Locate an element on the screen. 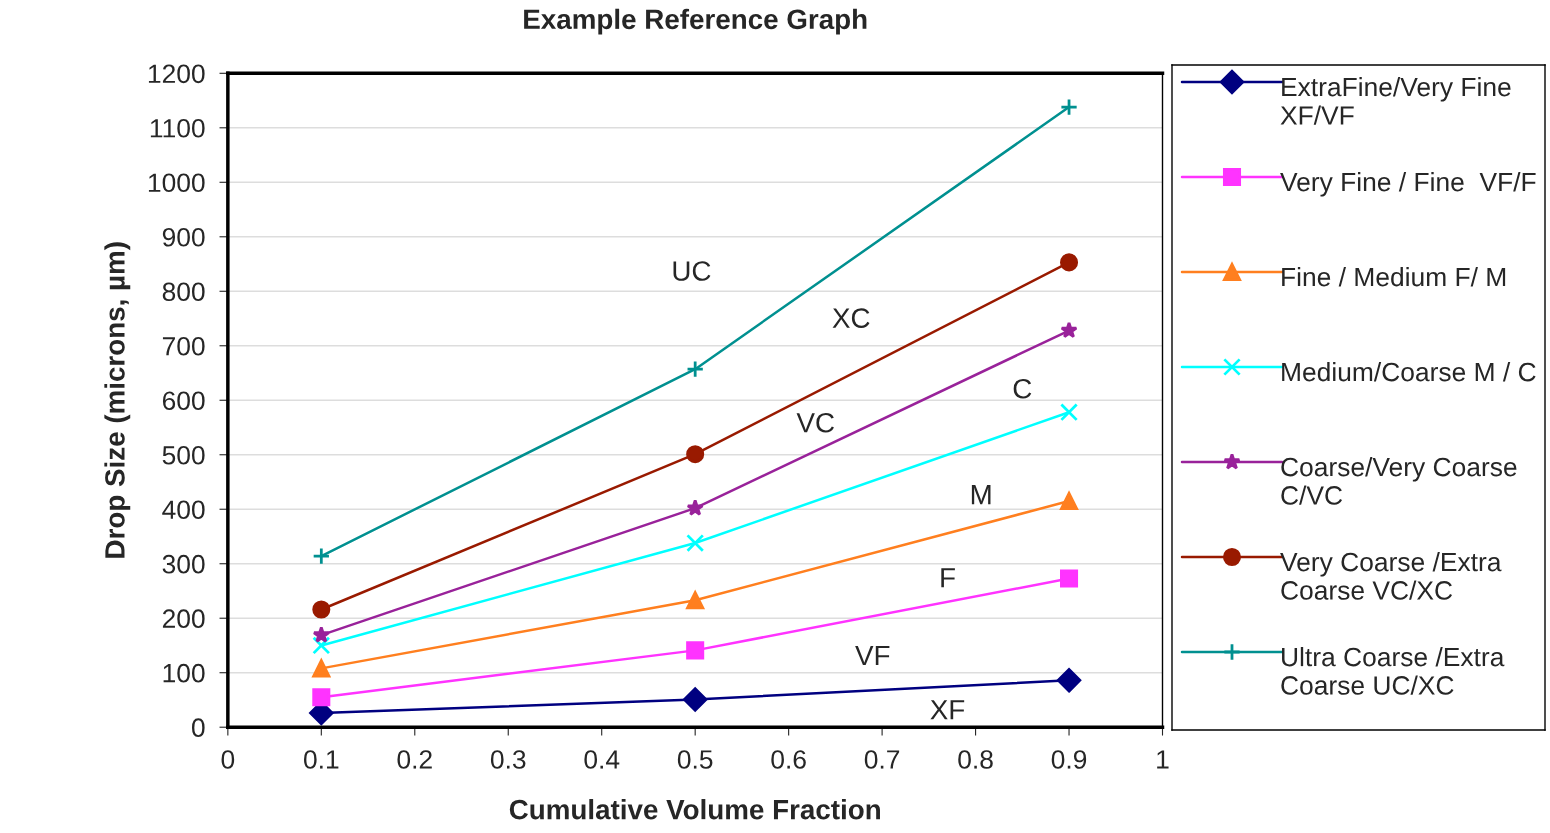 Image resolution: width=1550 pixels, height=833 pixels. x-tick-label: 0.3 is located at coordinates (508, 759).